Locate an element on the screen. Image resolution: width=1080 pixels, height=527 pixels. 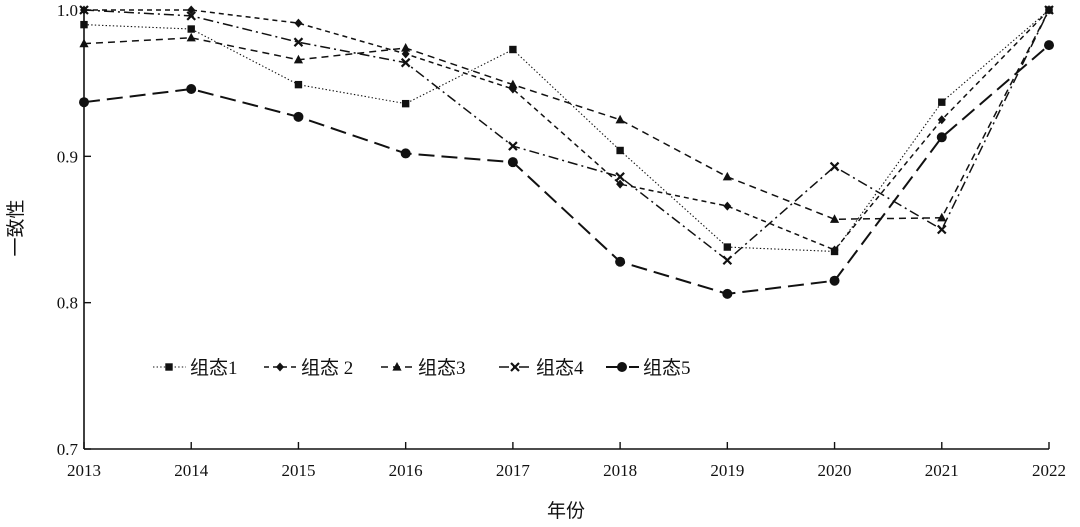
legend-label: 组态1 is located at coordinates (214, 368).